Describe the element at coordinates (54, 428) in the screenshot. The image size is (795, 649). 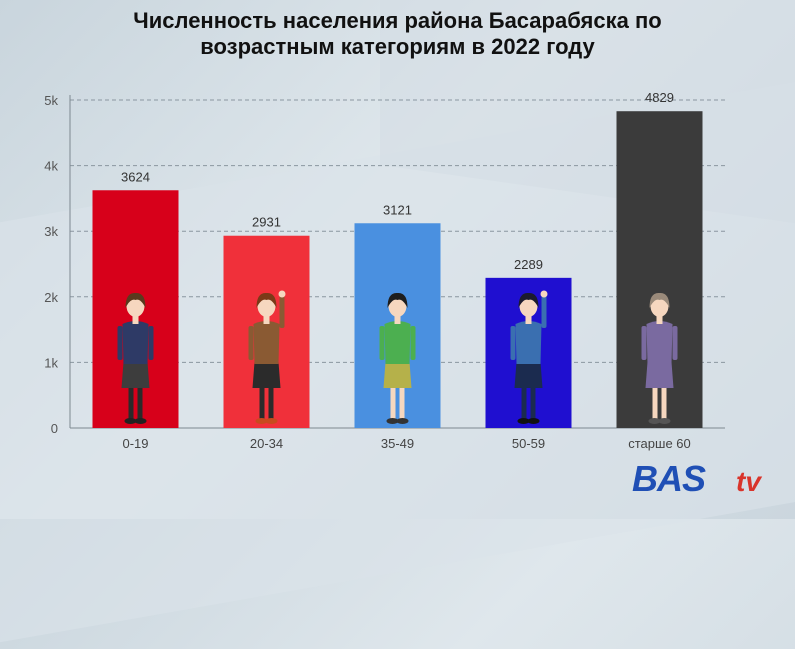
I see `y-tick-label: 0` at that location.